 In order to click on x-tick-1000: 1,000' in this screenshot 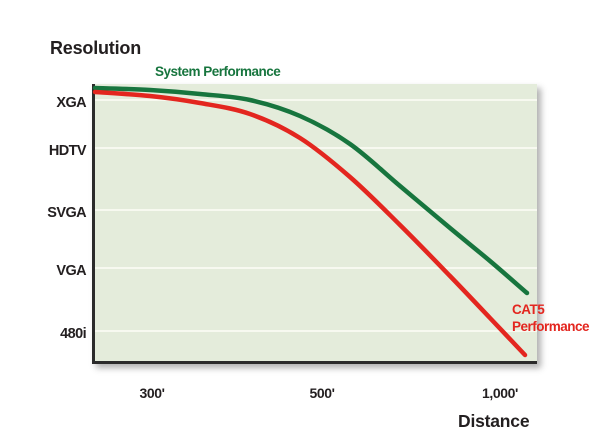, I will do `click(500, 393)`.